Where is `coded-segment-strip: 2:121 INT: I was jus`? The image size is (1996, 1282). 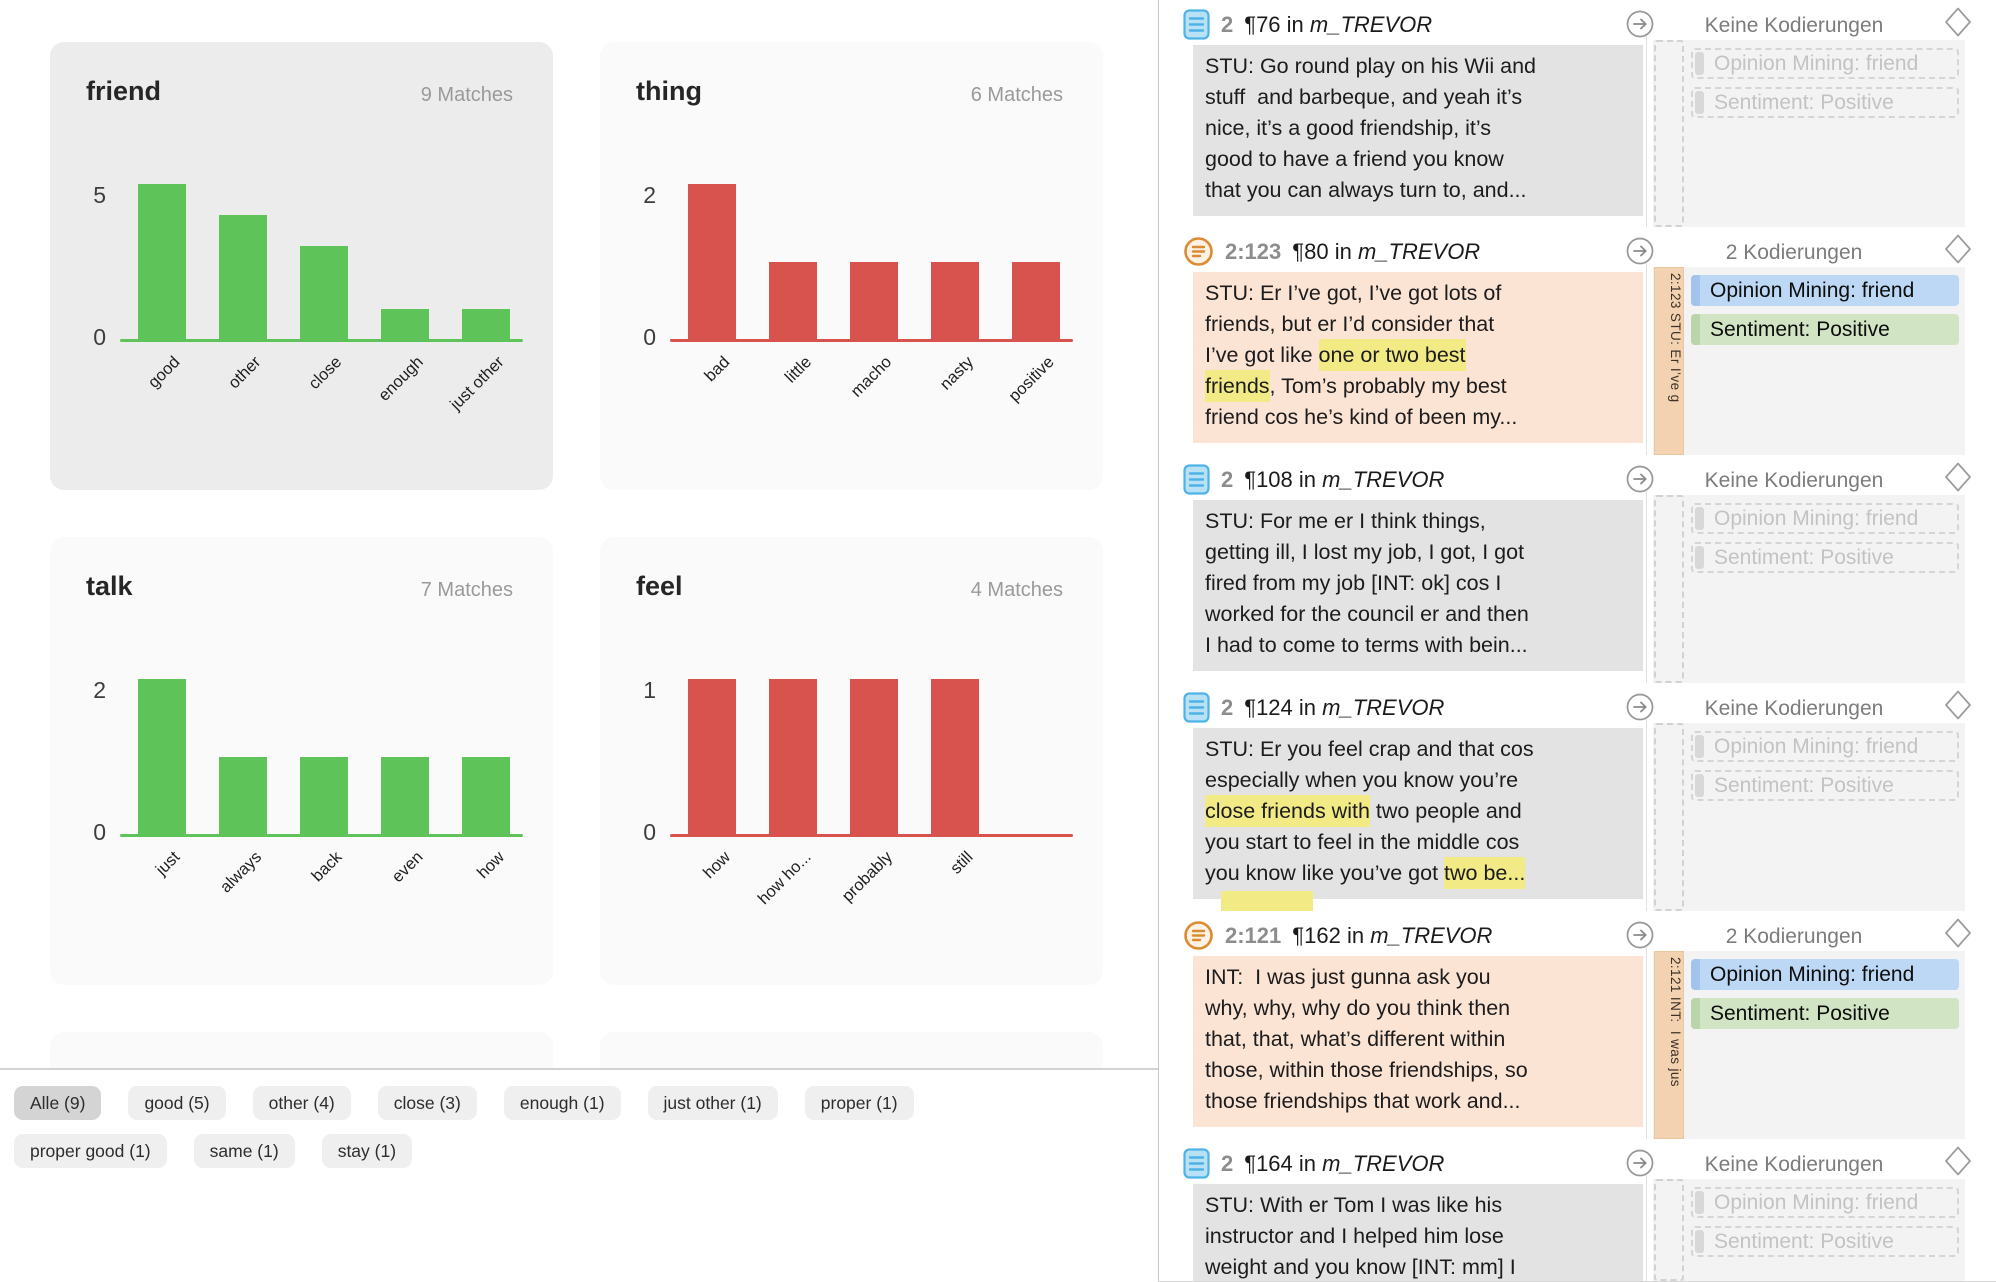
coded-segment-strip: 2:121 INT: I was jus is located at coordinates (1669, 1045).